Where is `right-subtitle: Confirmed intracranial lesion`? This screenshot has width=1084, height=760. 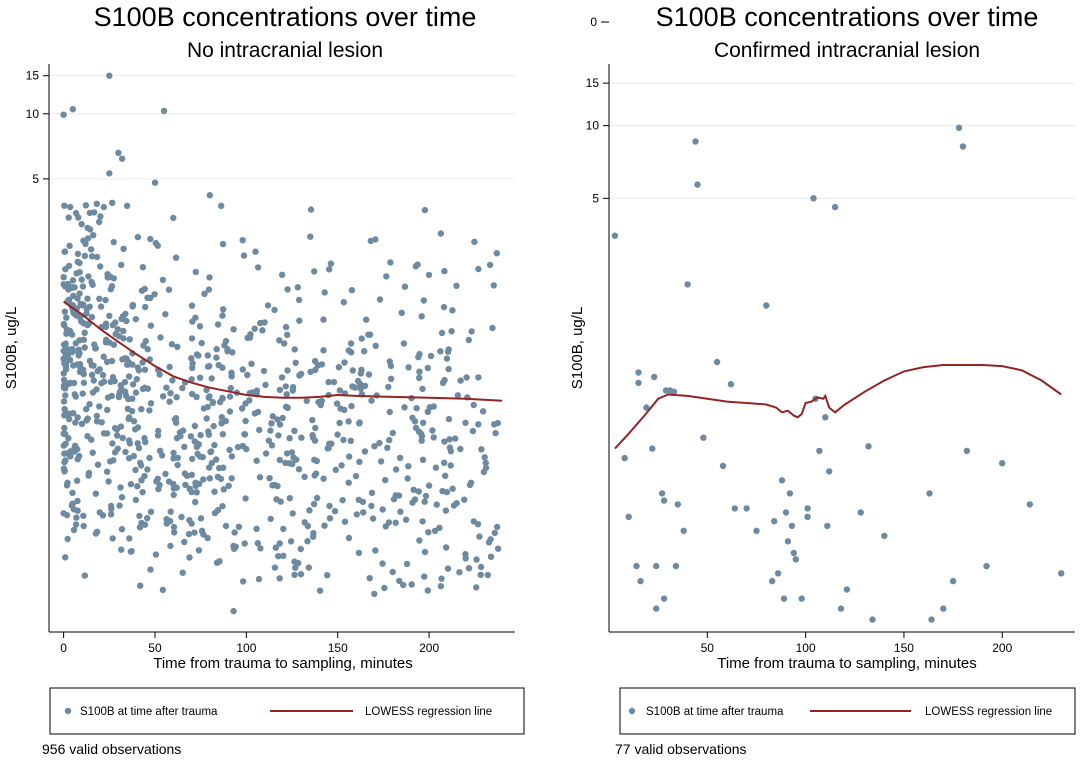 right-subtitle: Confirmed intracranial lesion is located at coordinates (847, 50).